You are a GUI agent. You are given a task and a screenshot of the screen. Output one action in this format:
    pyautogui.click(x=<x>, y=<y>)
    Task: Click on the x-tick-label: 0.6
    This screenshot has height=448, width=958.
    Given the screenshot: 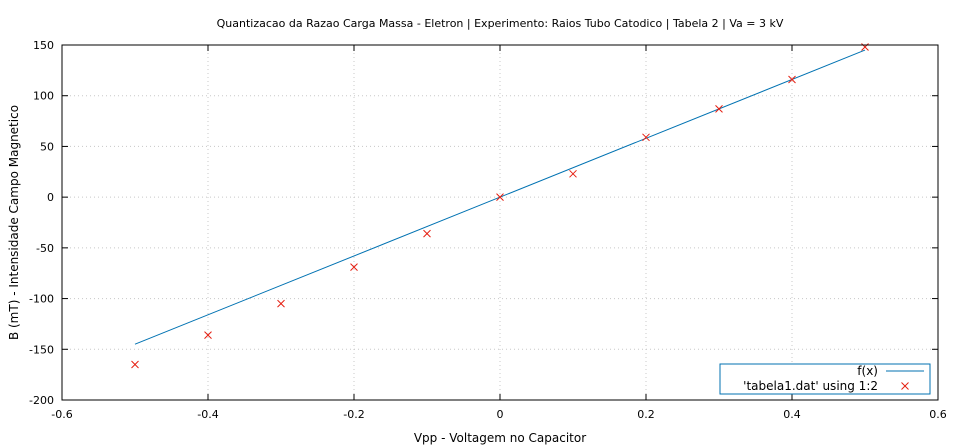 What is the action you would take?
    pyautogui.click(x=938, y=414)
    